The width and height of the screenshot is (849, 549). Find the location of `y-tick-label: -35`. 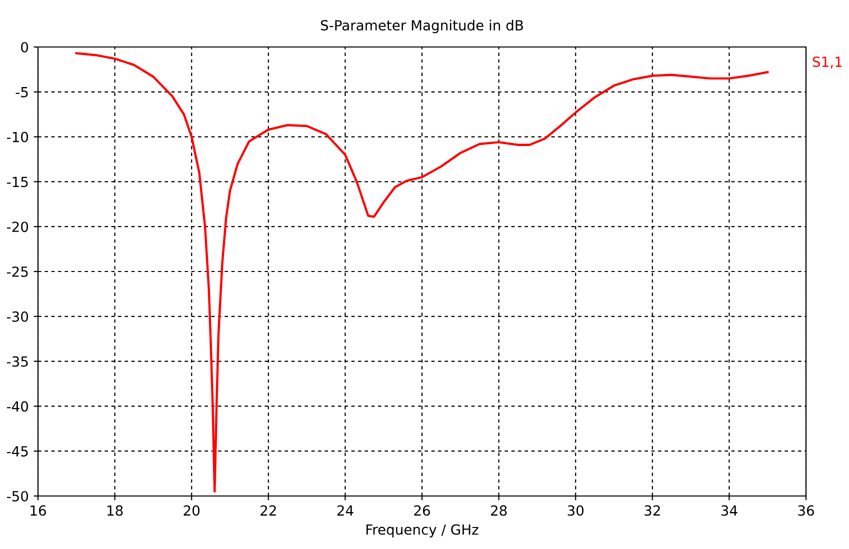

y-tick-label: -35 is located at coordinates (17, 361).